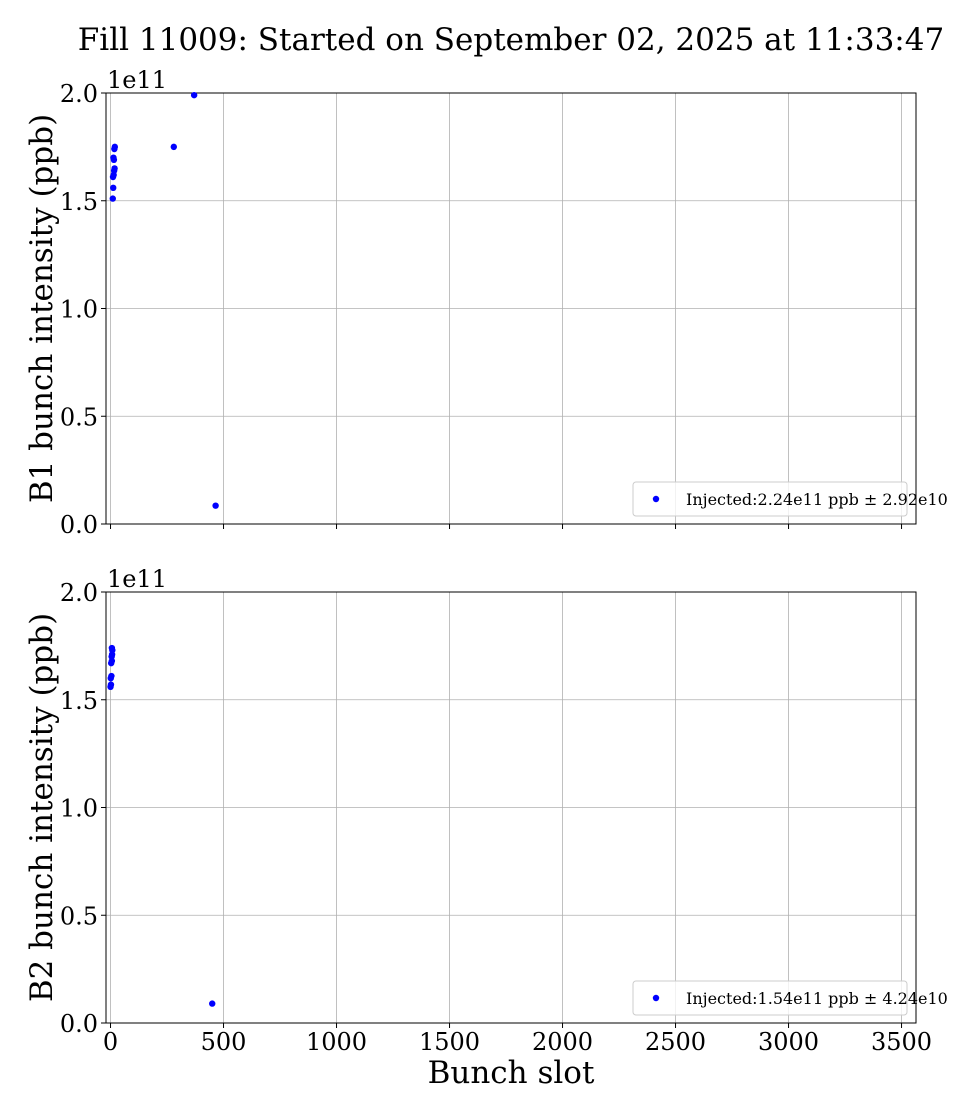 Image resolution: width=960 pixels, height=1120 pixels. Describe the element at coordinates (137, 80) in the screenshot. I see `panel1-offset-text: 1e11` at that location.